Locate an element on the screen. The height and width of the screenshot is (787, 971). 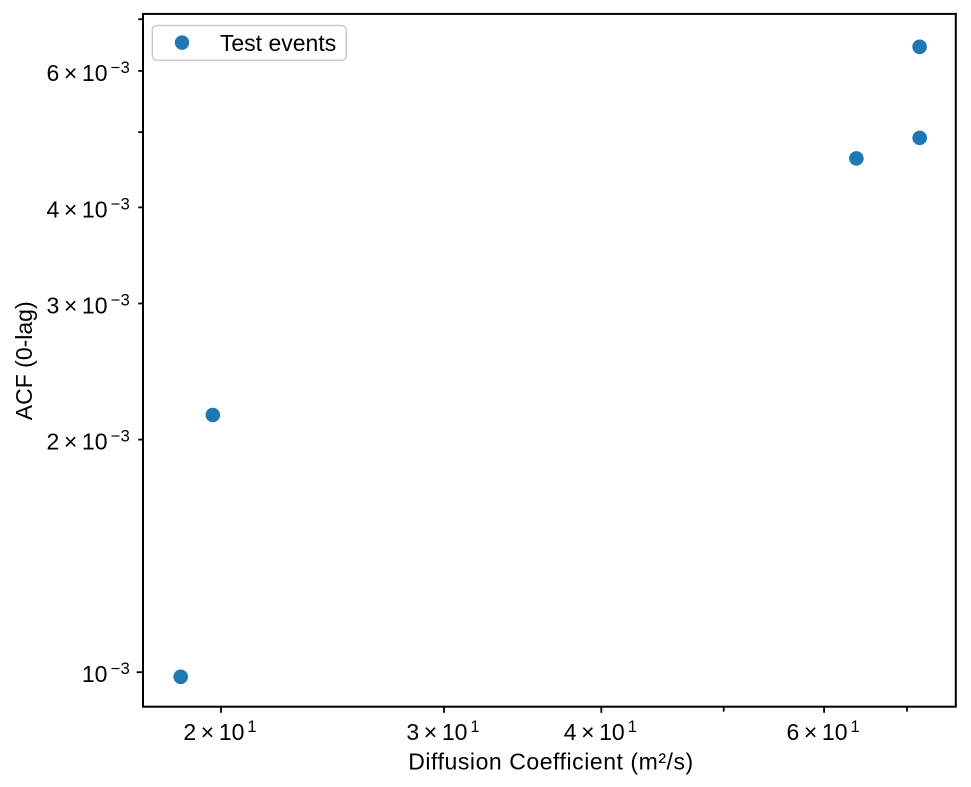
svg-text:4 × 101: 4 × 10 1 is located at coordinates (600, 731).